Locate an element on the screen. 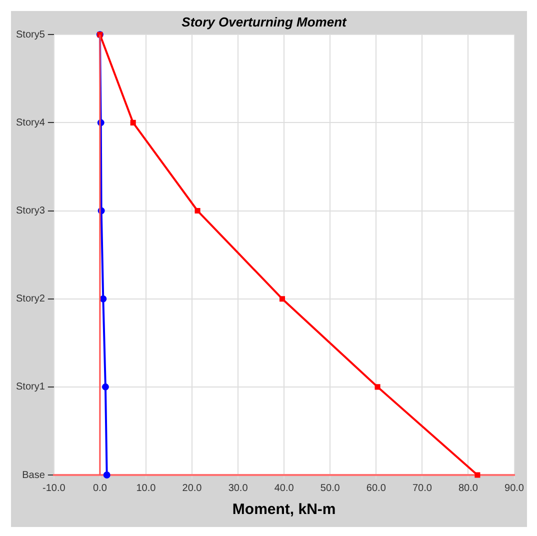 The width and height of the screenshot is (537, 536). x-axis-title: Moment, kN-m is located at coordinates (284, 509).